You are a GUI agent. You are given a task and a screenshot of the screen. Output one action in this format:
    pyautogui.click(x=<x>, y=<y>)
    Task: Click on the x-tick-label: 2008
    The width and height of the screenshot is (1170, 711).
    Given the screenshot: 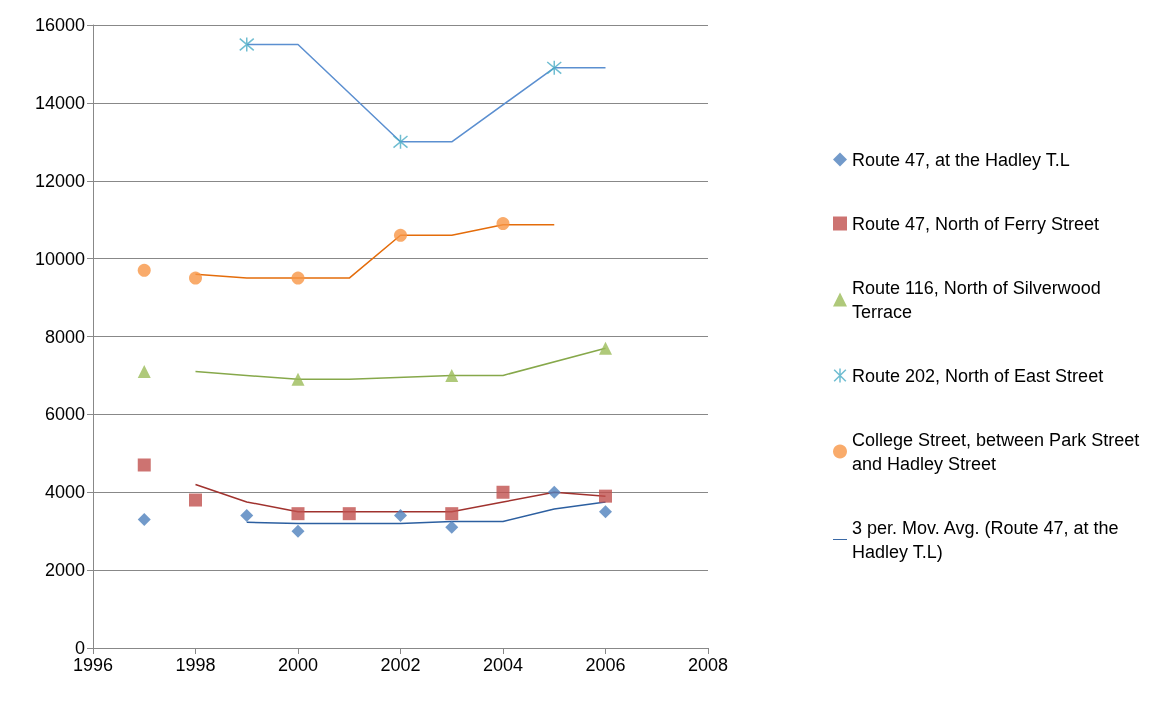 What is the action you would take?
    pyautogui.click(x=708, y=665)
    